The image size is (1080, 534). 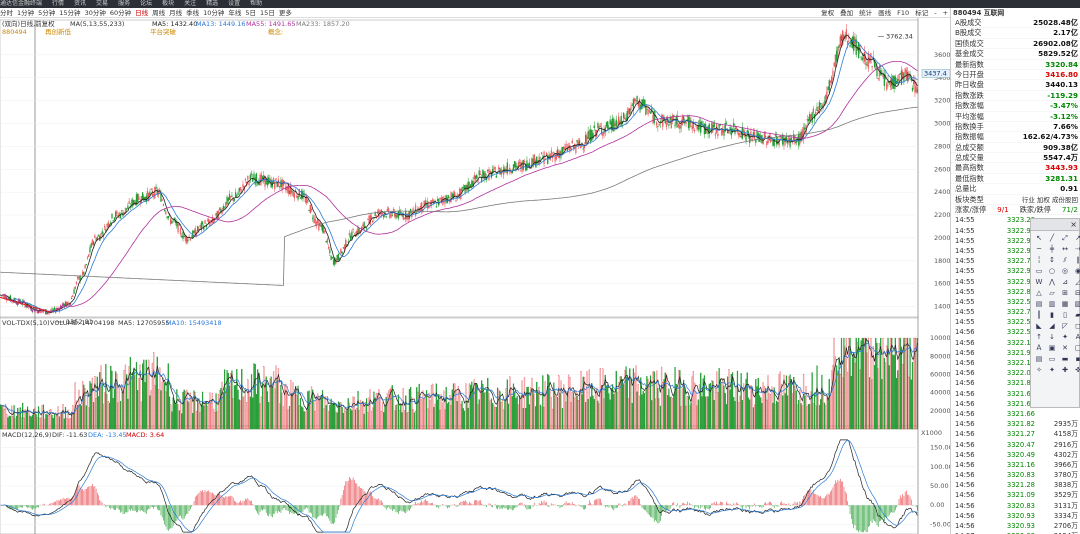 I want to click on top-menu-item: 帮助, so click(x=256, y=3).